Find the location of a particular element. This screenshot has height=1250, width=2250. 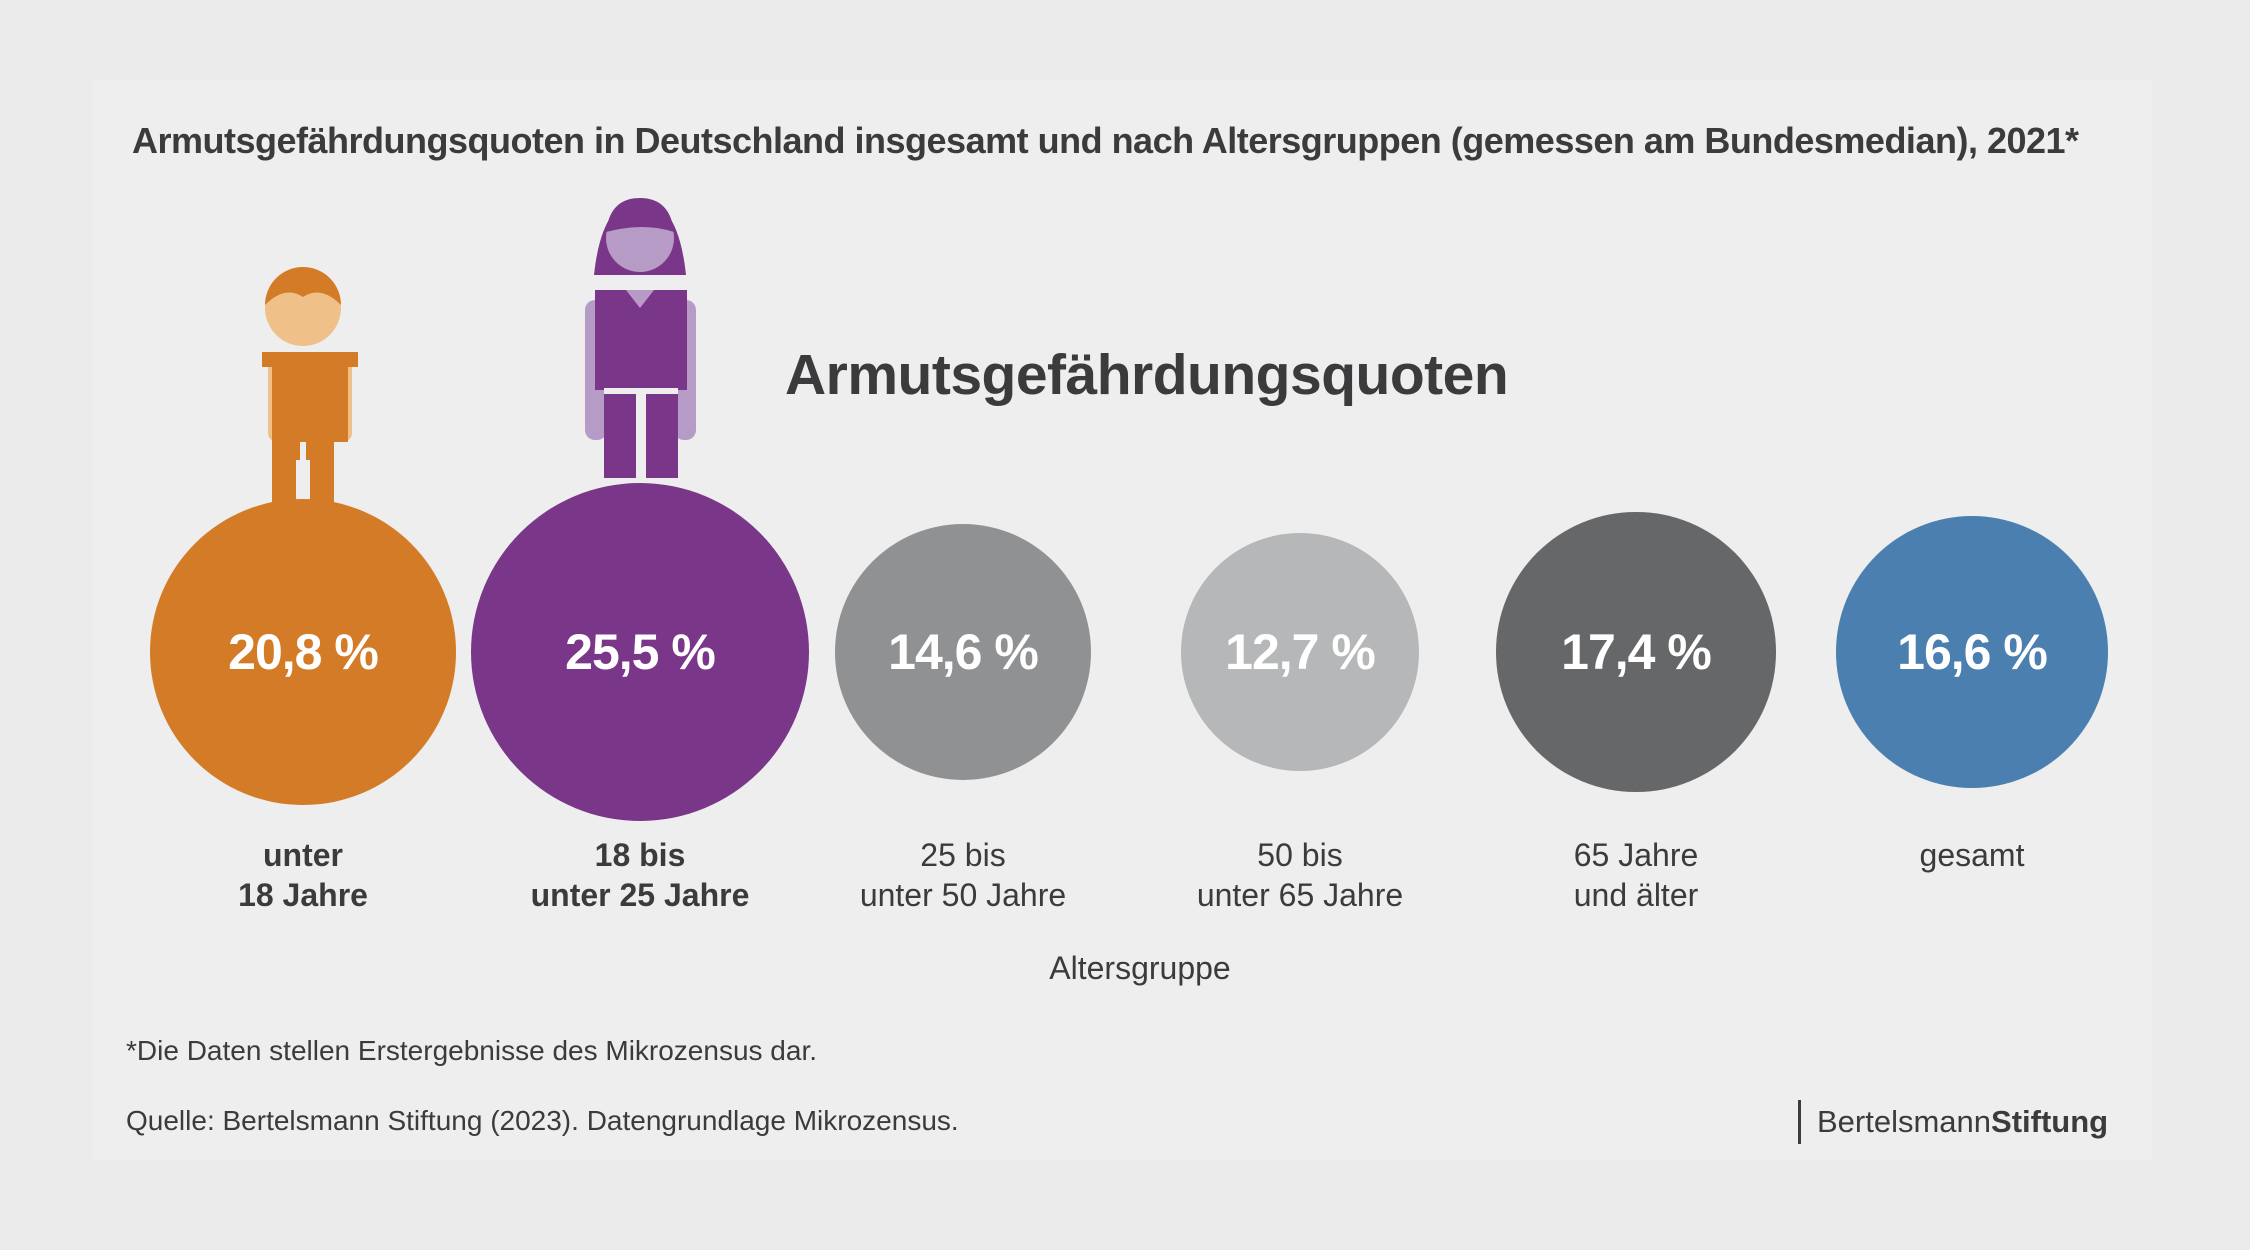

bubble-3: 12,7 % is located at coordinates (1300, 652).